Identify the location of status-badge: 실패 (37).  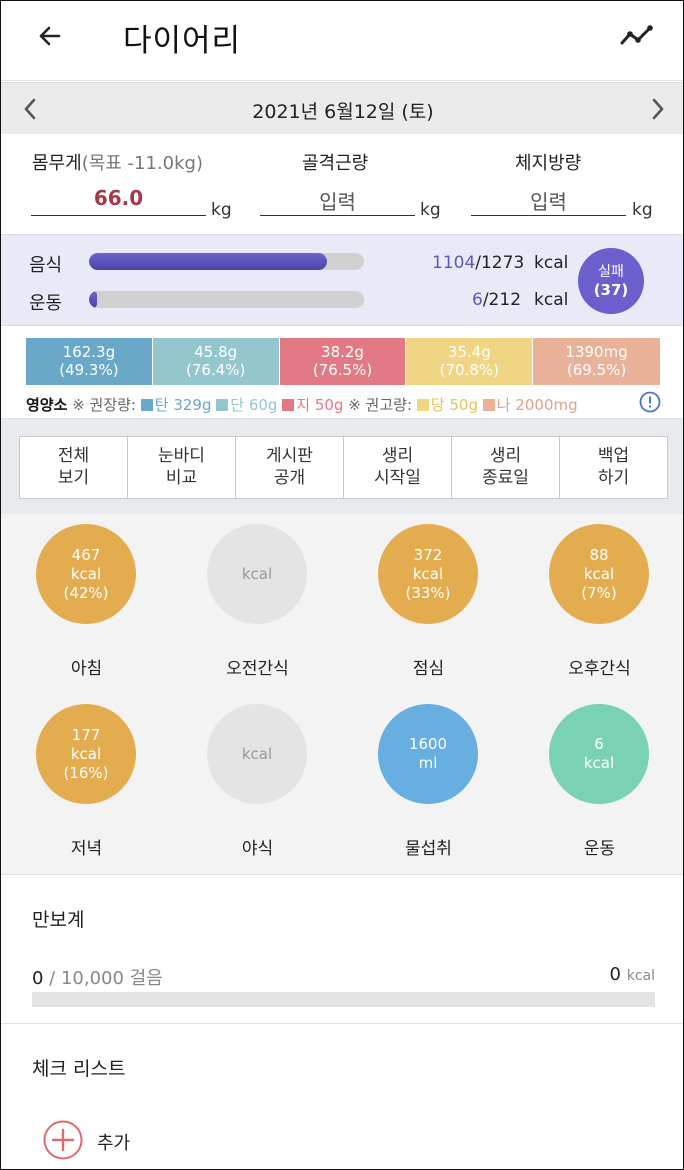
(611, 281).